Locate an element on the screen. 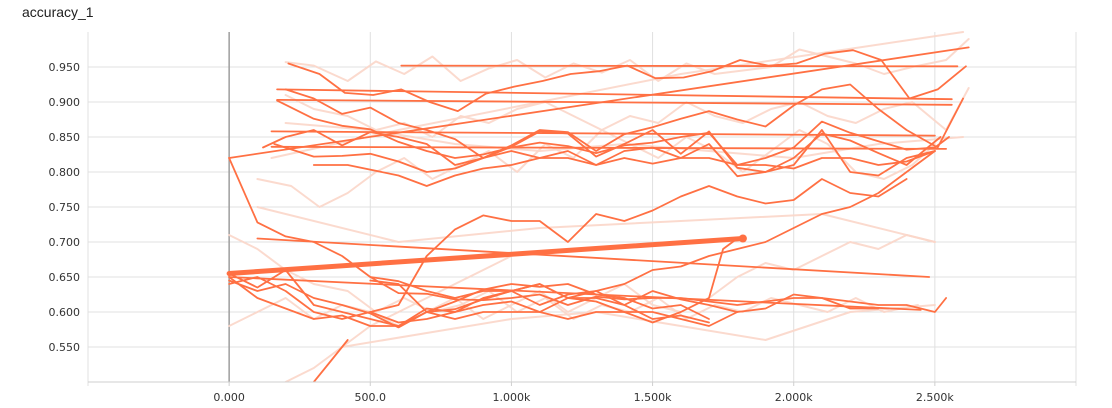  x-tick-label-2: 1.000k is located at coordinates (511, 397).